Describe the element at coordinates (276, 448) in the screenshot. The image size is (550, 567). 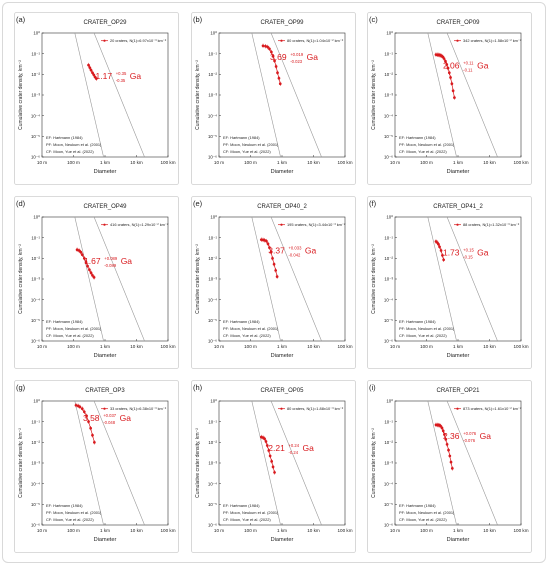
I see `age-value: 2.21` at that location.